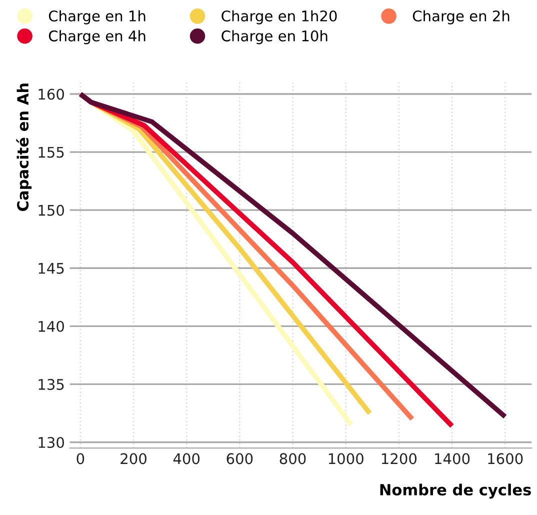 The height and width of the screenshot is (515, 537). What do you see at coordinates (505, 458) in the screenshot?
I see `x-tick-label: 1600` at bounding box center [505, 458].